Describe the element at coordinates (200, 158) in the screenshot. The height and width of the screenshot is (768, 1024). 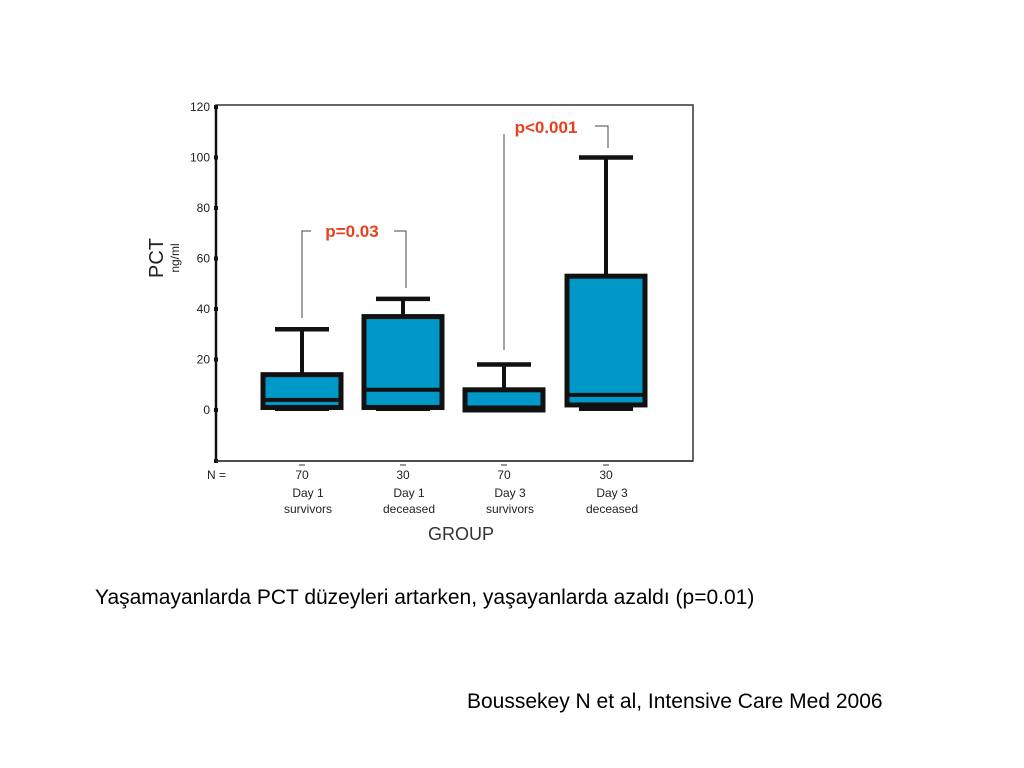
I see `y-tick-label: 100` at that location.